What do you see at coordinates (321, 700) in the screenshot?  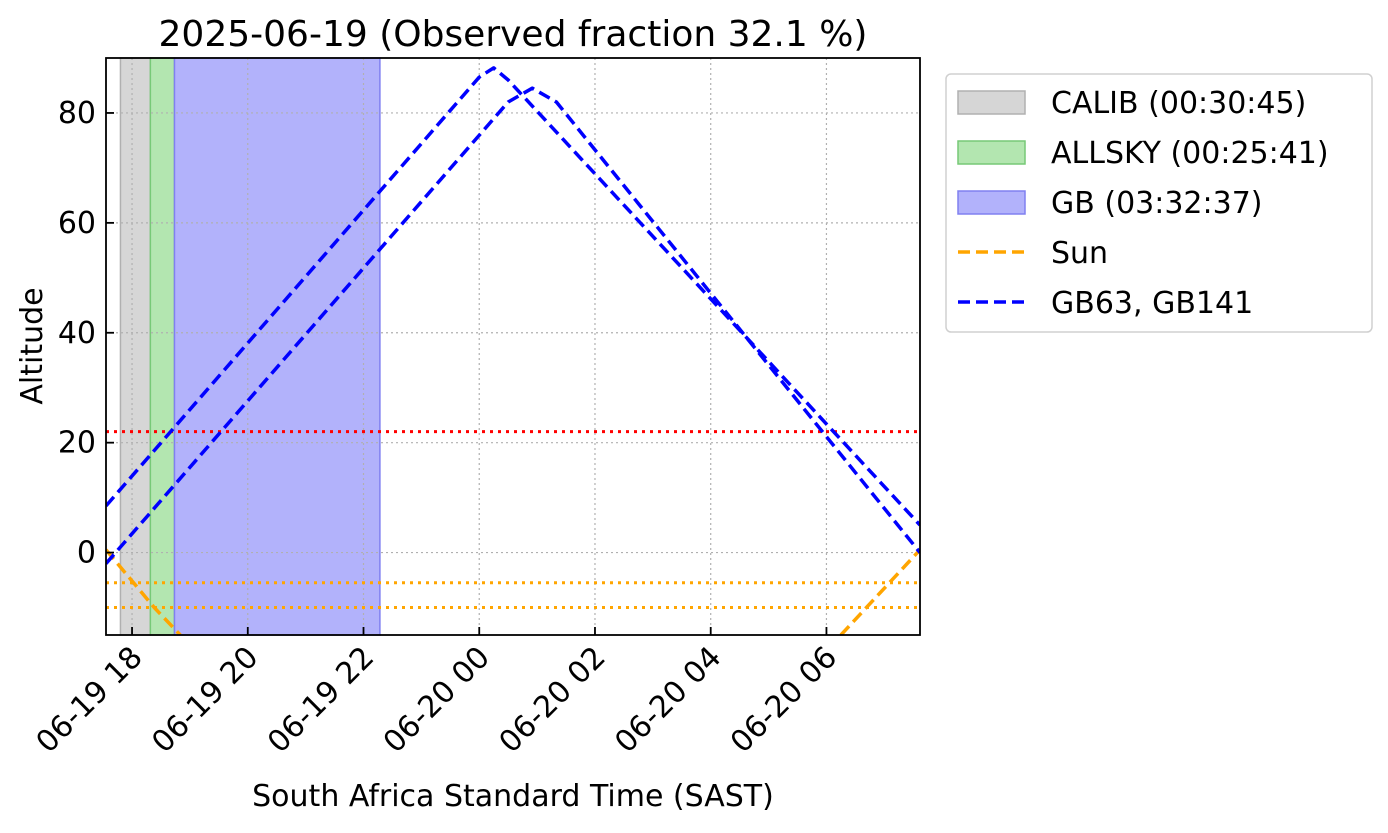 I see `x-tick-label: 06-19 22` at bounding box center [321, 700].